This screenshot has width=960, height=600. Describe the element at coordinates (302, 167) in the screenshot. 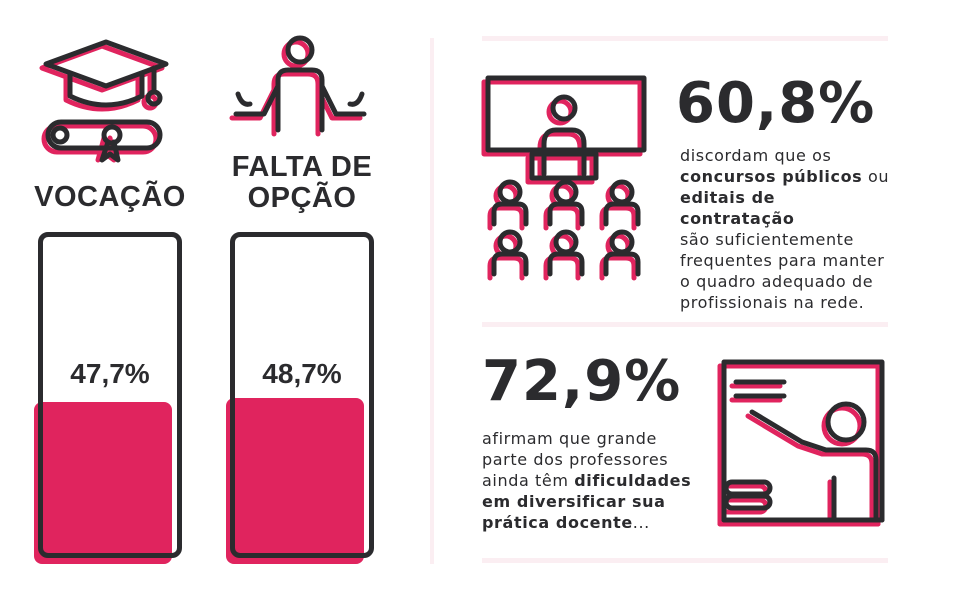

I see `falta-opcao-title-line1: FALTA DE` at that location.